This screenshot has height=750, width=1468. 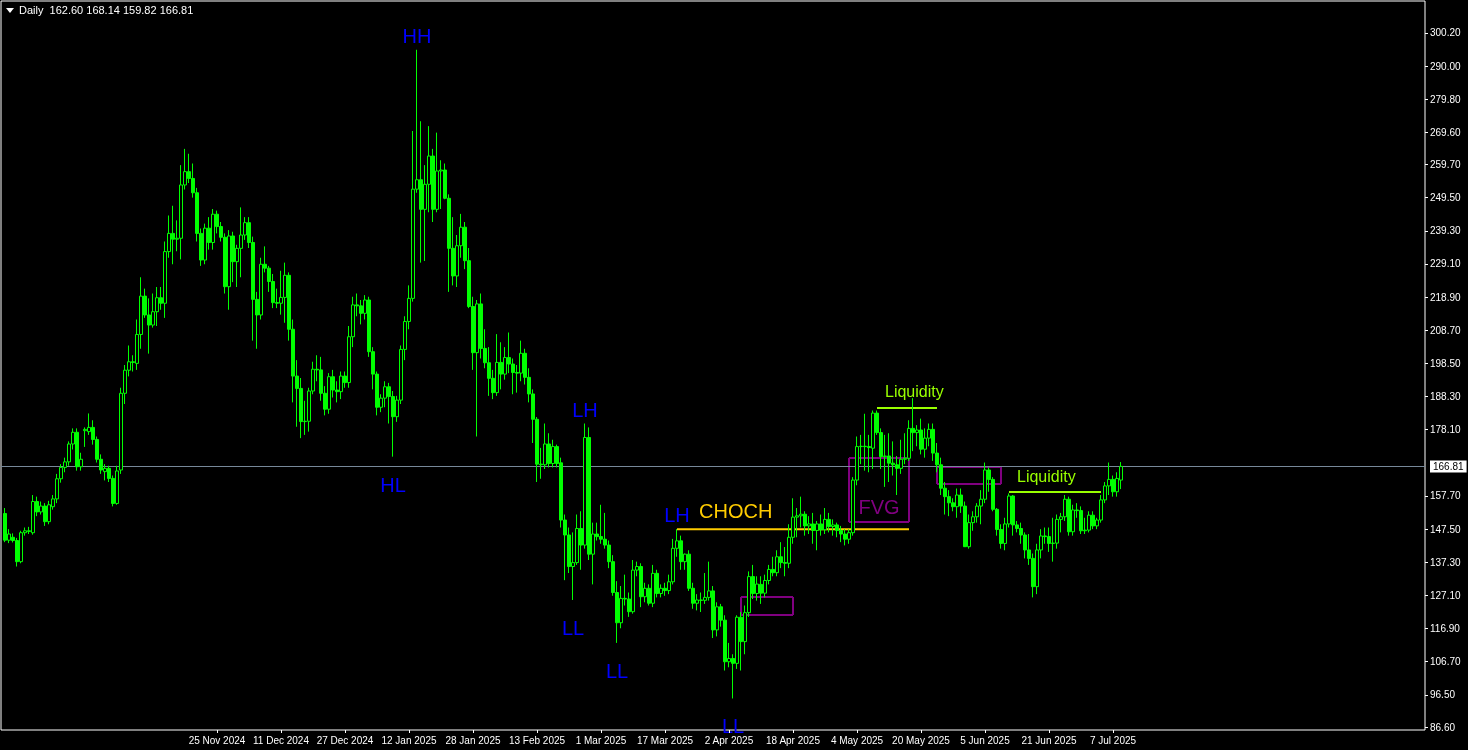 I want to click on y-tick-label: 279.80, so click(x=1446, y=99).